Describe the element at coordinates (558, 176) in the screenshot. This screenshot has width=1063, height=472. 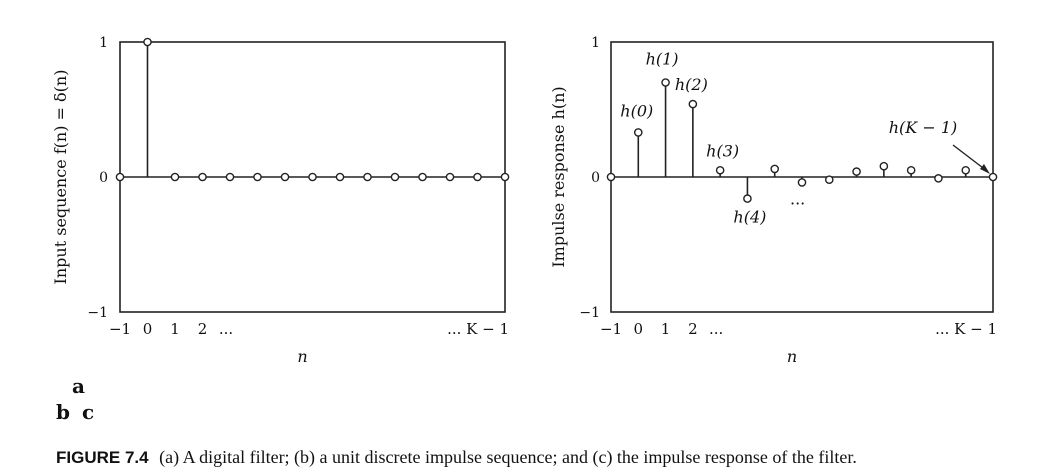
I see `y-axis-label: Impulse response h(n)` at that location.